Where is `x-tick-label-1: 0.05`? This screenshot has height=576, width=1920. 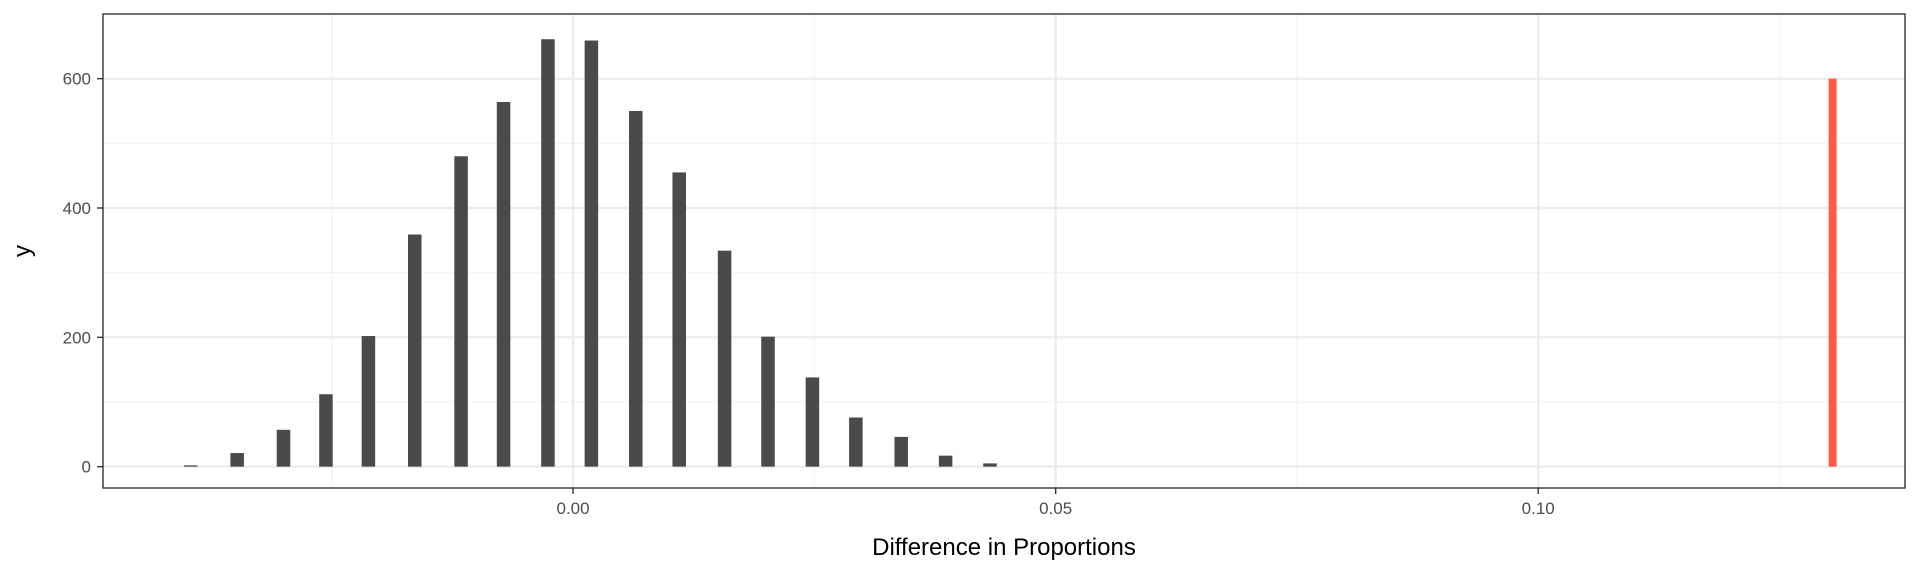 x-tick-label-1: 0.05 is located at coordinates (1055, 508).